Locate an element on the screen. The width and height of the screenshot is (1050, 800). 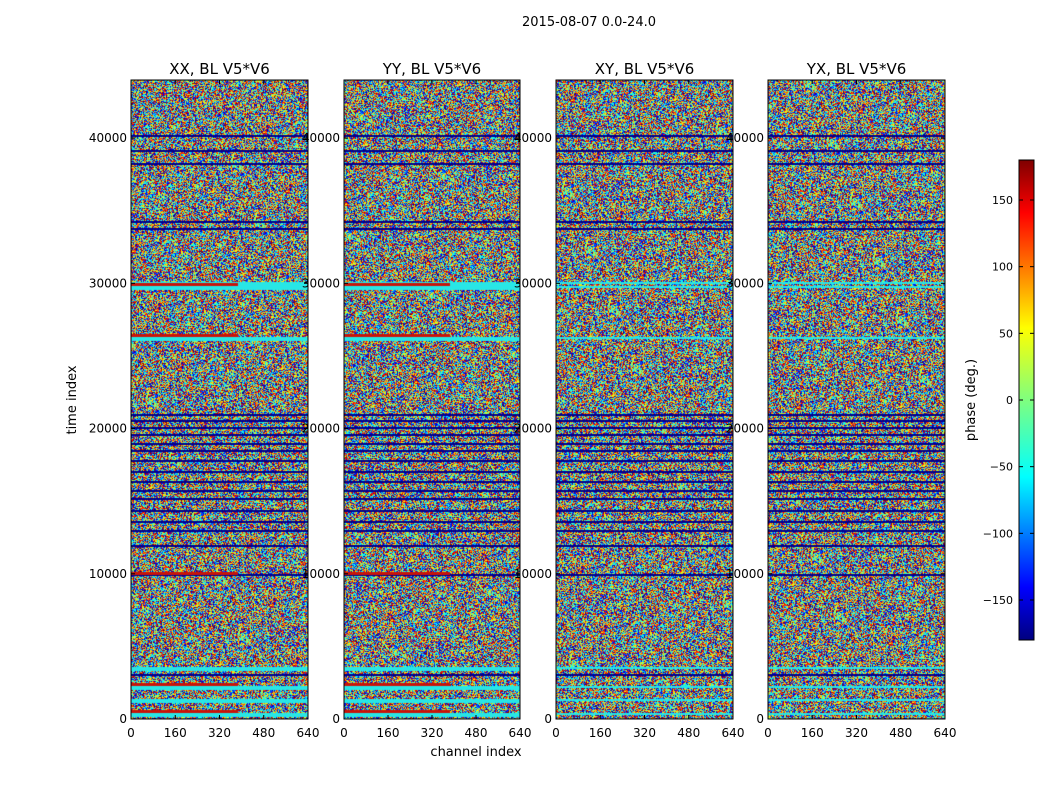
panel-yx: YX, BL V5*V6 is located at coordinates (856, 390).